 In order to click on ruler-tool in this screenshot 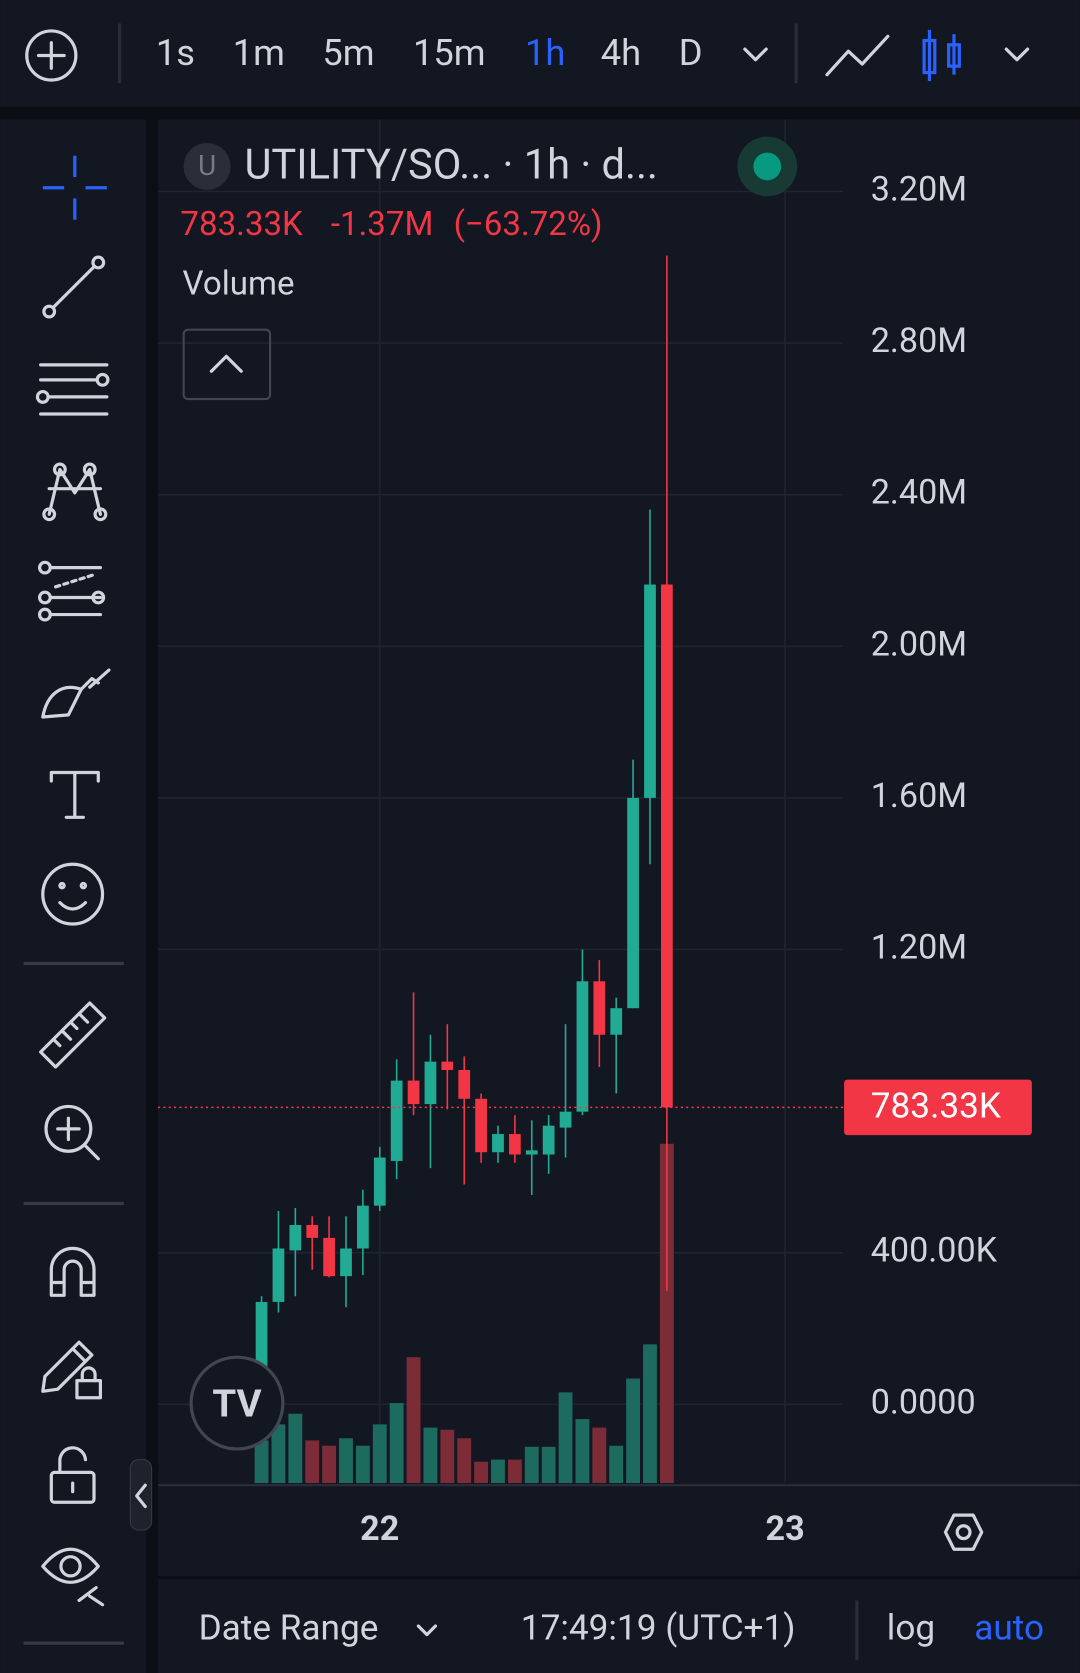, I will do `click(73, 1035)`.